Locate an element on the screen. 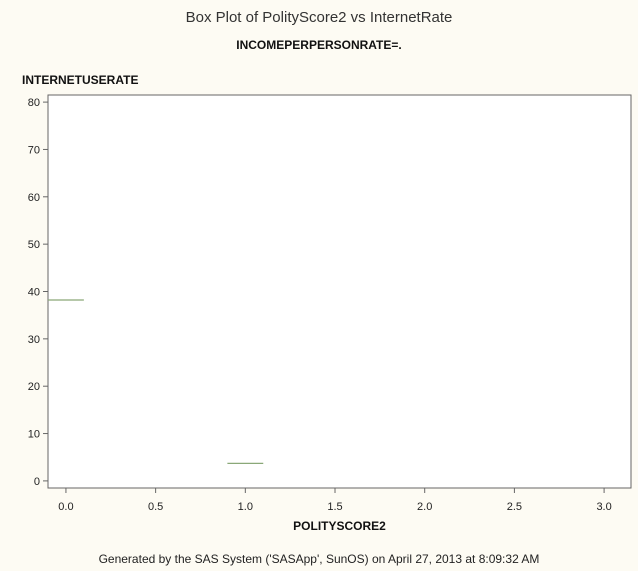 The height and width of the screenshot is (571, 638). y-axis: 0 10 20 30 40 50 60 70 80 is located at coordinates (38, 292).